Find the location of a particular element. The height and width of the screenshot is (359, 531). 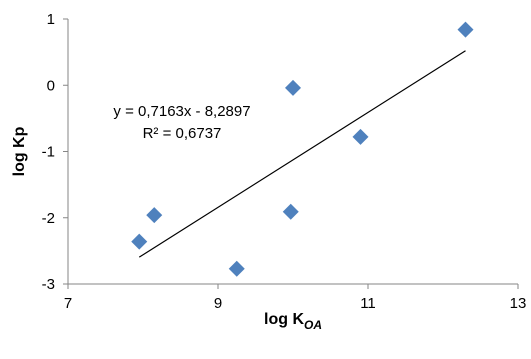

x-axis-title: log KOA is located at coordinates (293, 321).